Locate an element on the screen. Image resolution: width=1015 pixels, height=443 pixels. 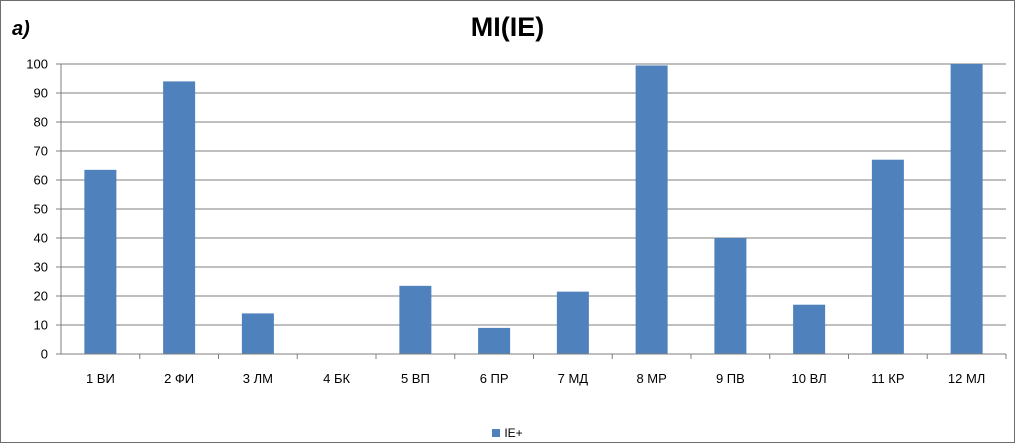
chart-title: MI(IE) is located at coordinates (507, 27).